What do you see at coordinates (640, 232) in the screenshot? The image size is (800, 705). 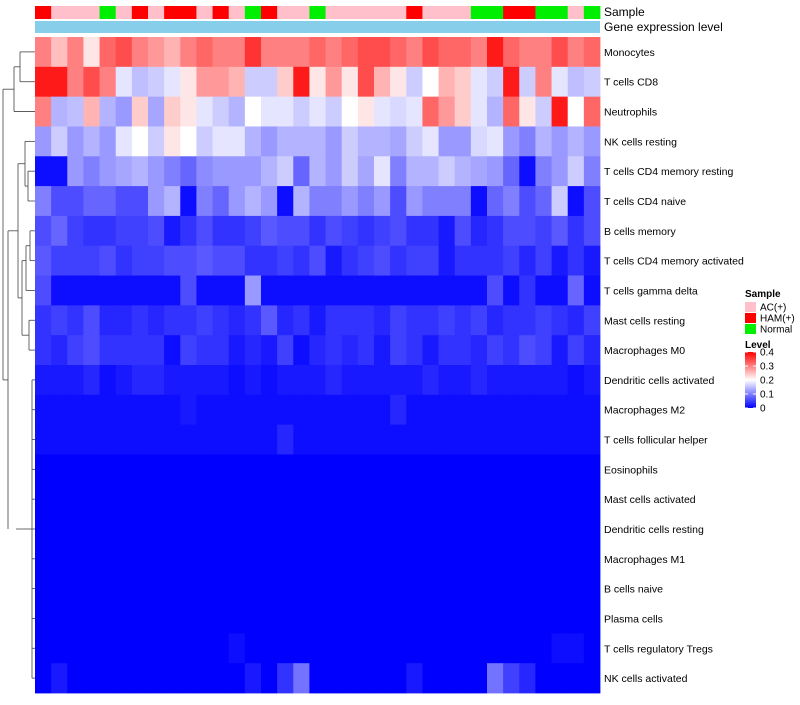 I see `row-label: B cells memory` at bounding box center [640, 232].